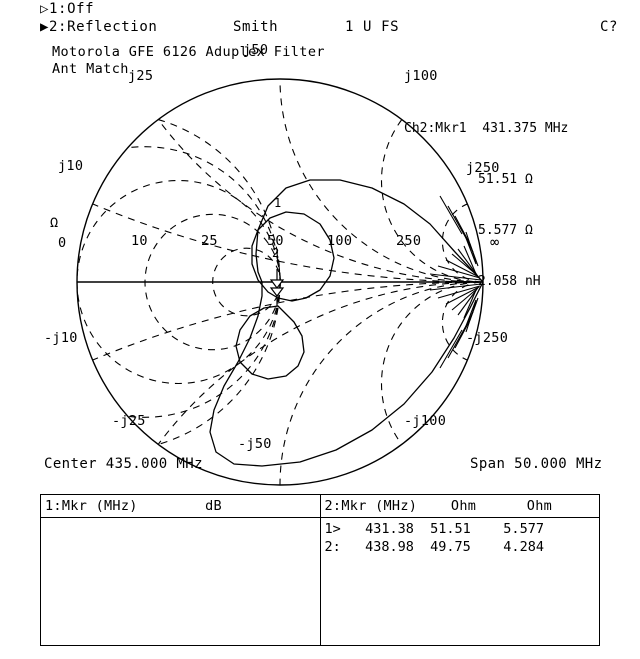  Describe the element at coordinates (141, 76) in the screenshot. I see `label-pos-j25: j25` at that location.